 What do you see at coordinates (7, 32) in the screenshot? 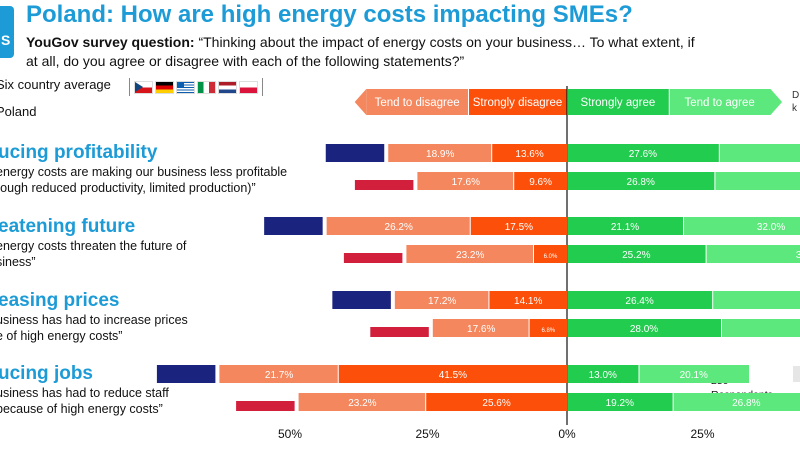
I see `yougov-logo: S` at bounding box center [7, 32].